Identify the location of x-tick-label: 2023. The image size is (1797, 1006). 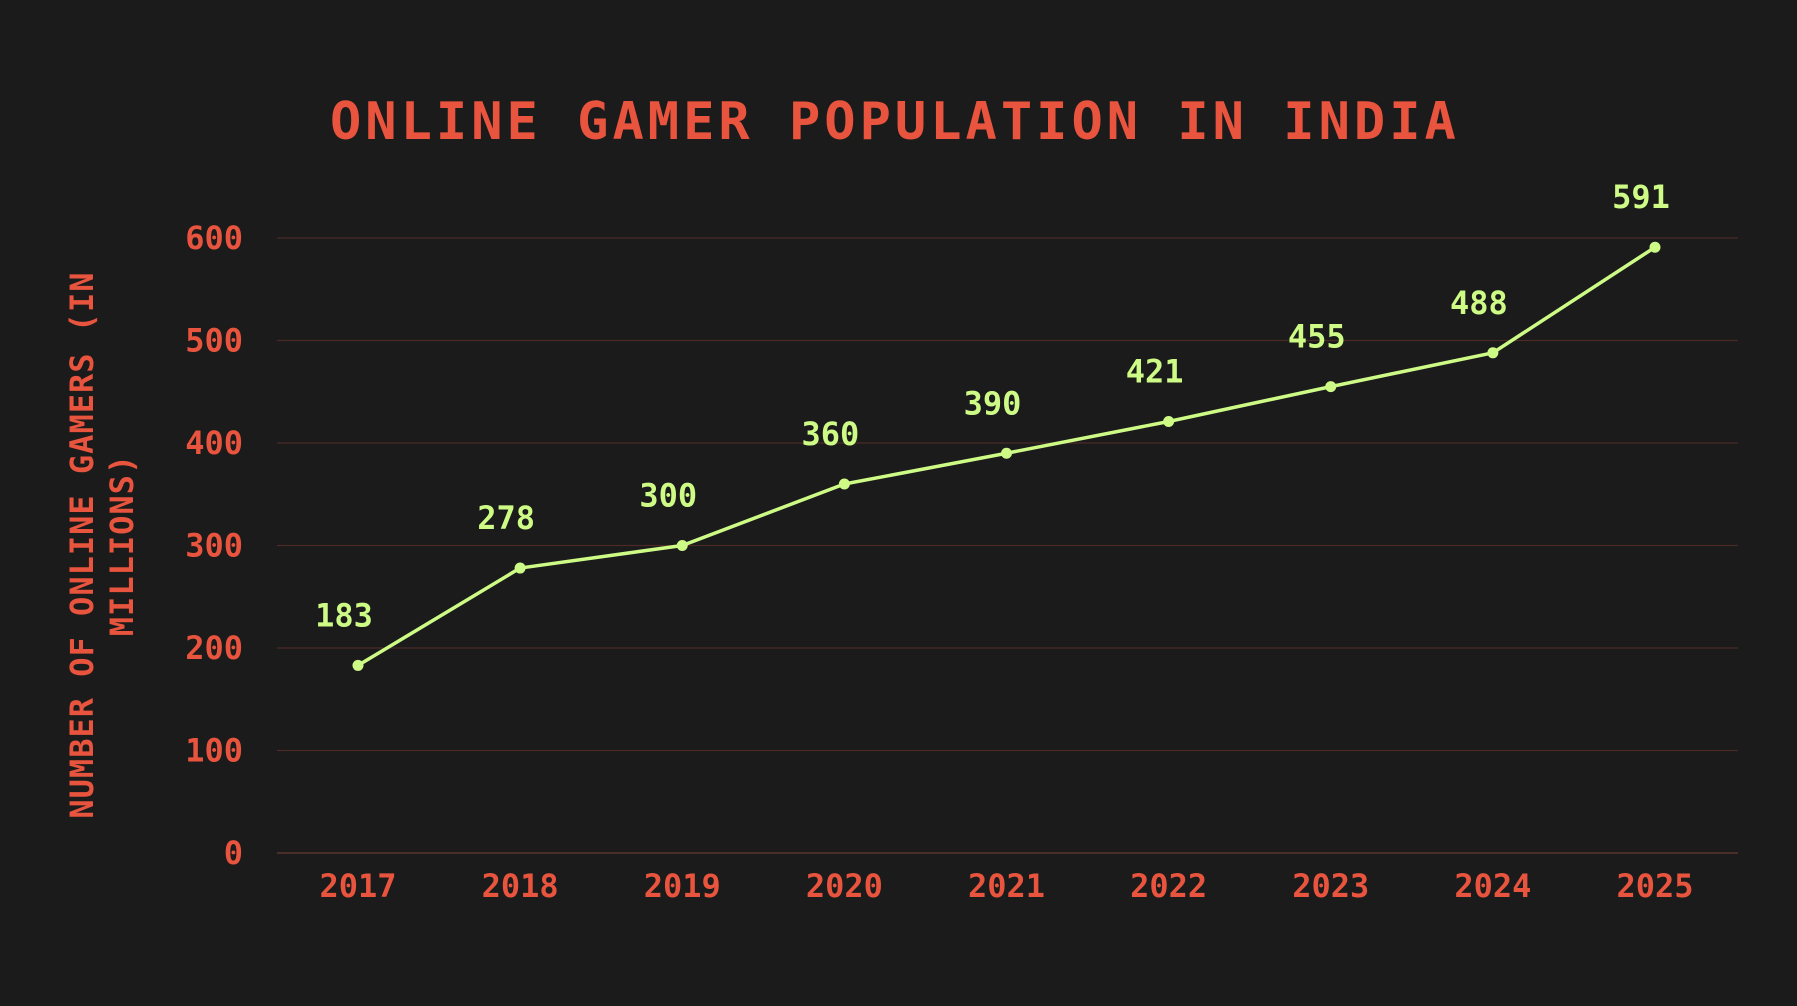
(1330, 886).